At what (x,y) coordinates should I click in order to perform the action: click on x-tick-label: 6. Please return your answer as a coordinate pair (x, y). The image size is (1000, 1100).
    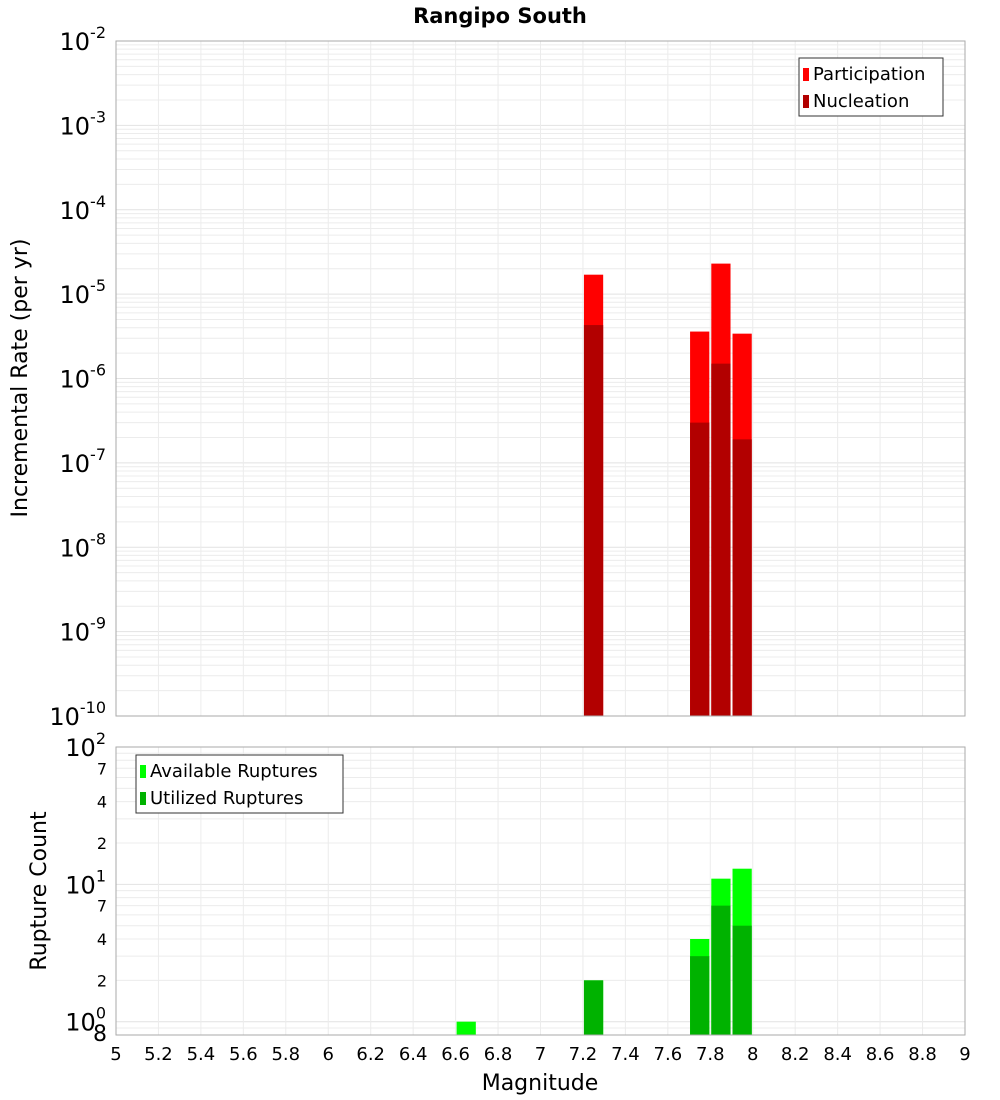
    Looking at the image, I should click on (328, 1054).